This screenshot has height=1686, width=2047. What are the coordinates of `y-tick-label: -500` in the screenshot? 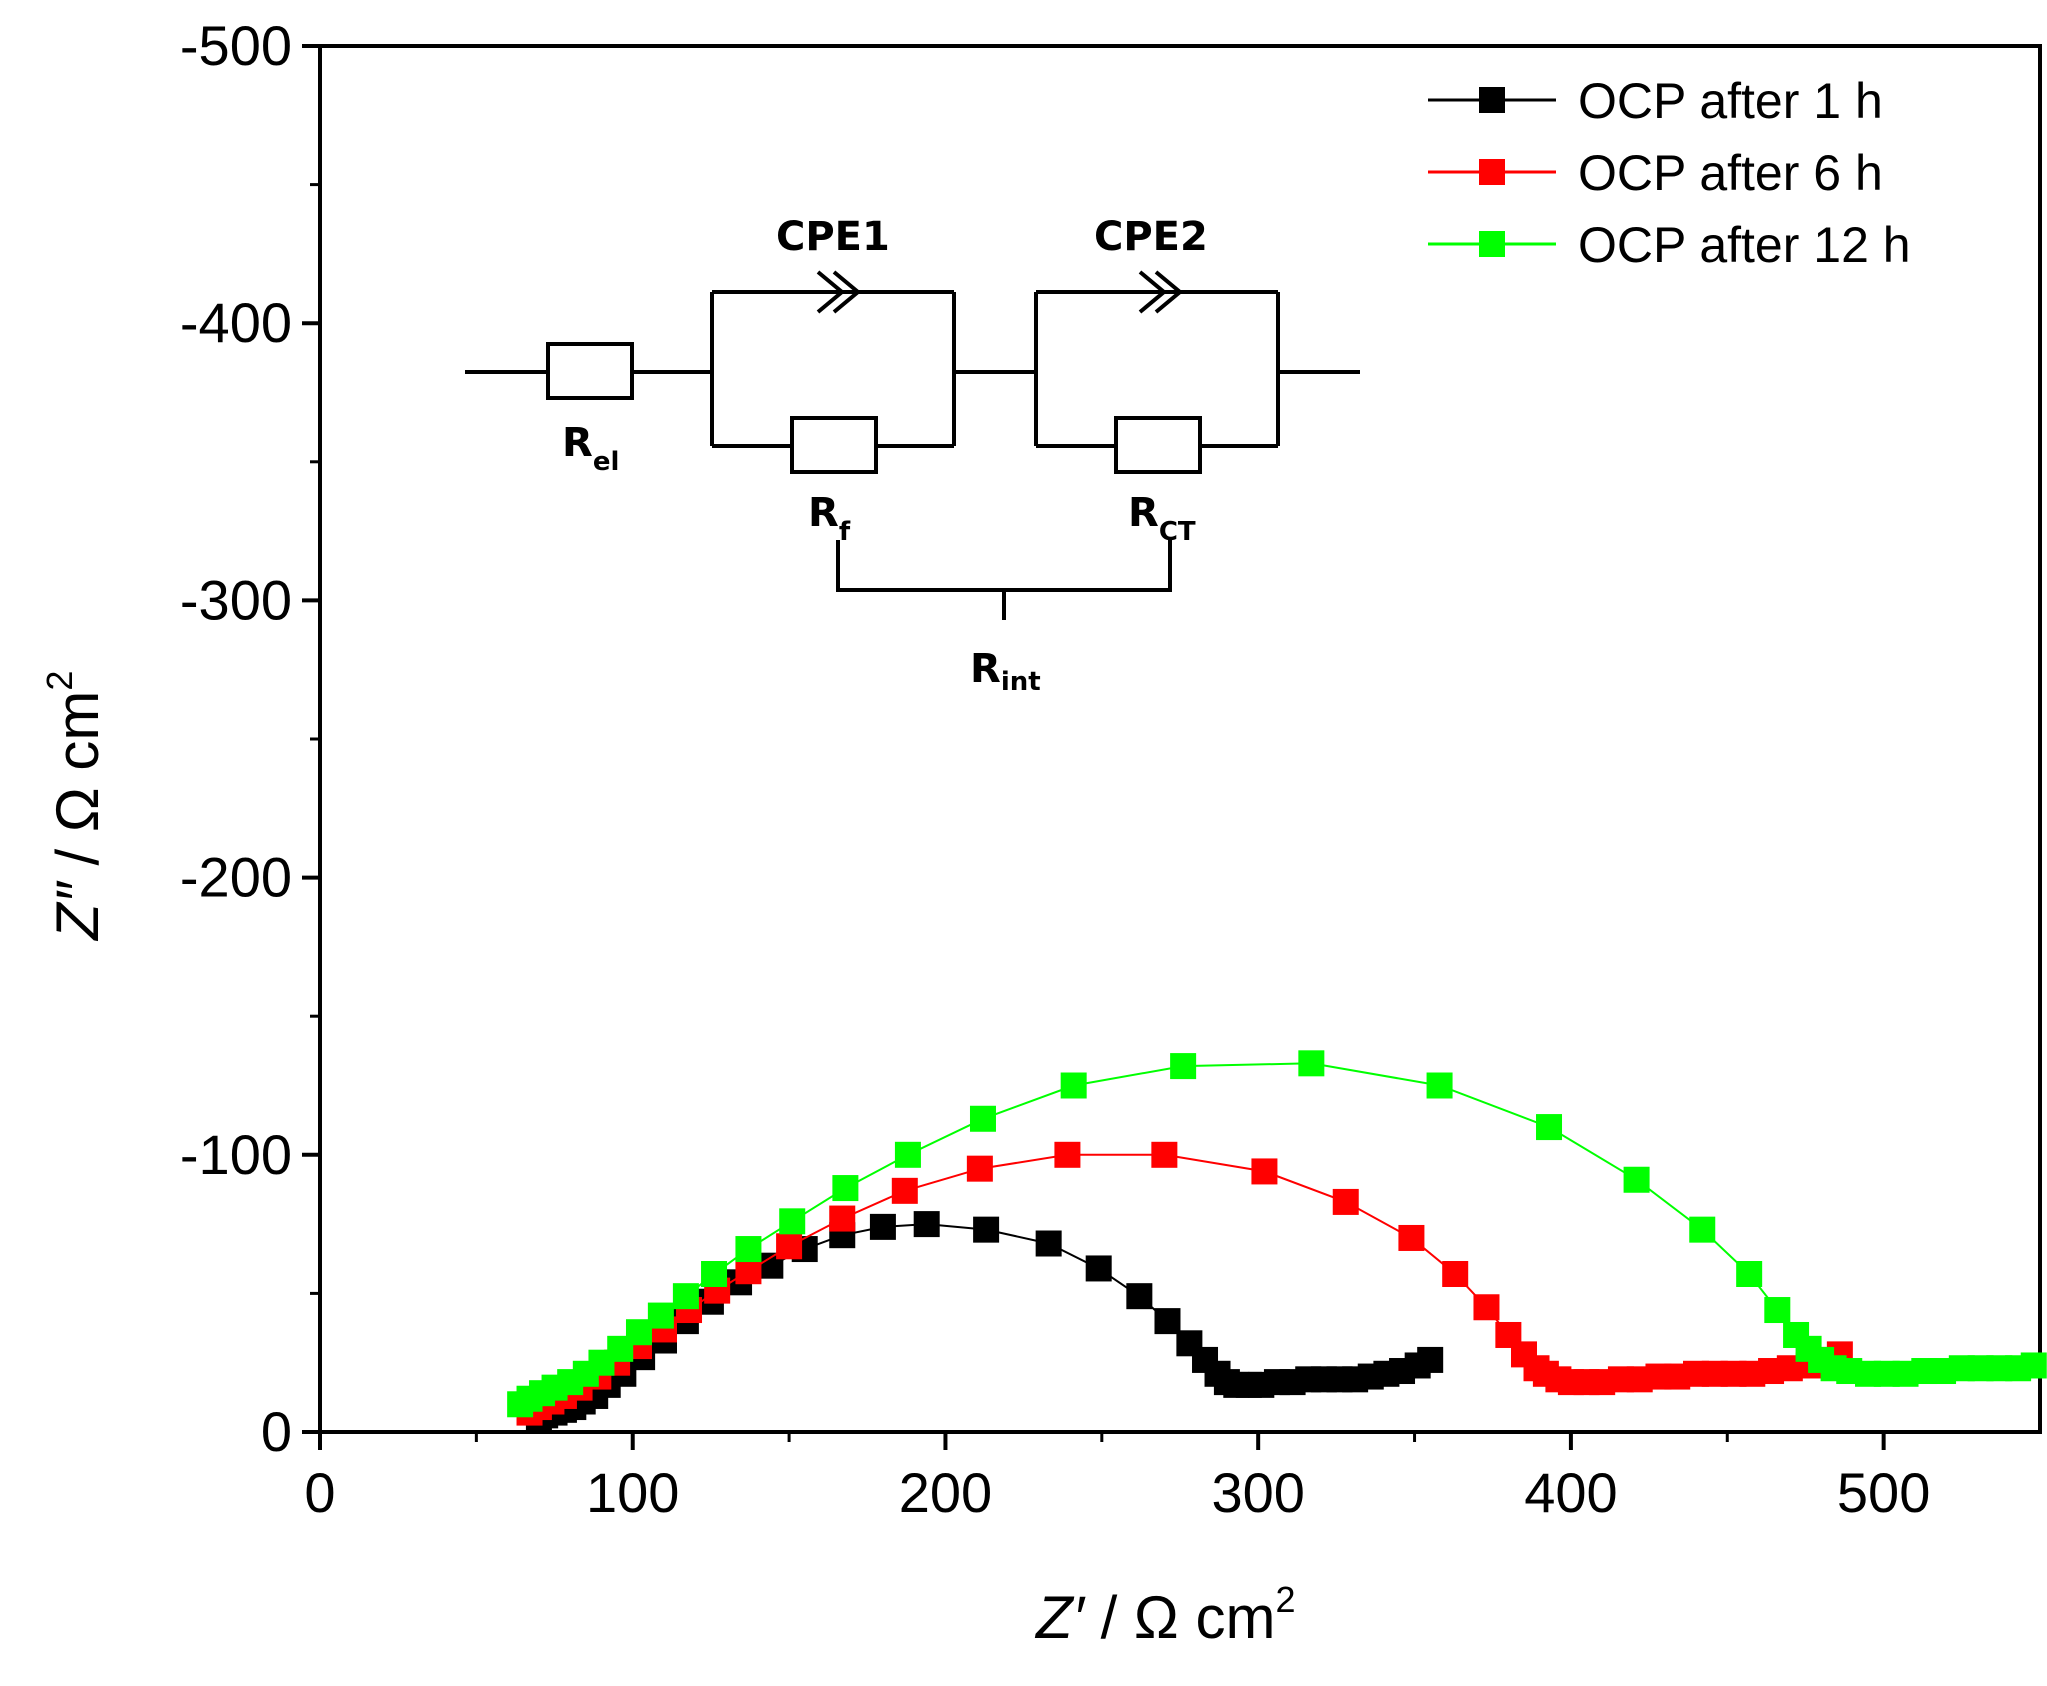 It's located at (236, 45).